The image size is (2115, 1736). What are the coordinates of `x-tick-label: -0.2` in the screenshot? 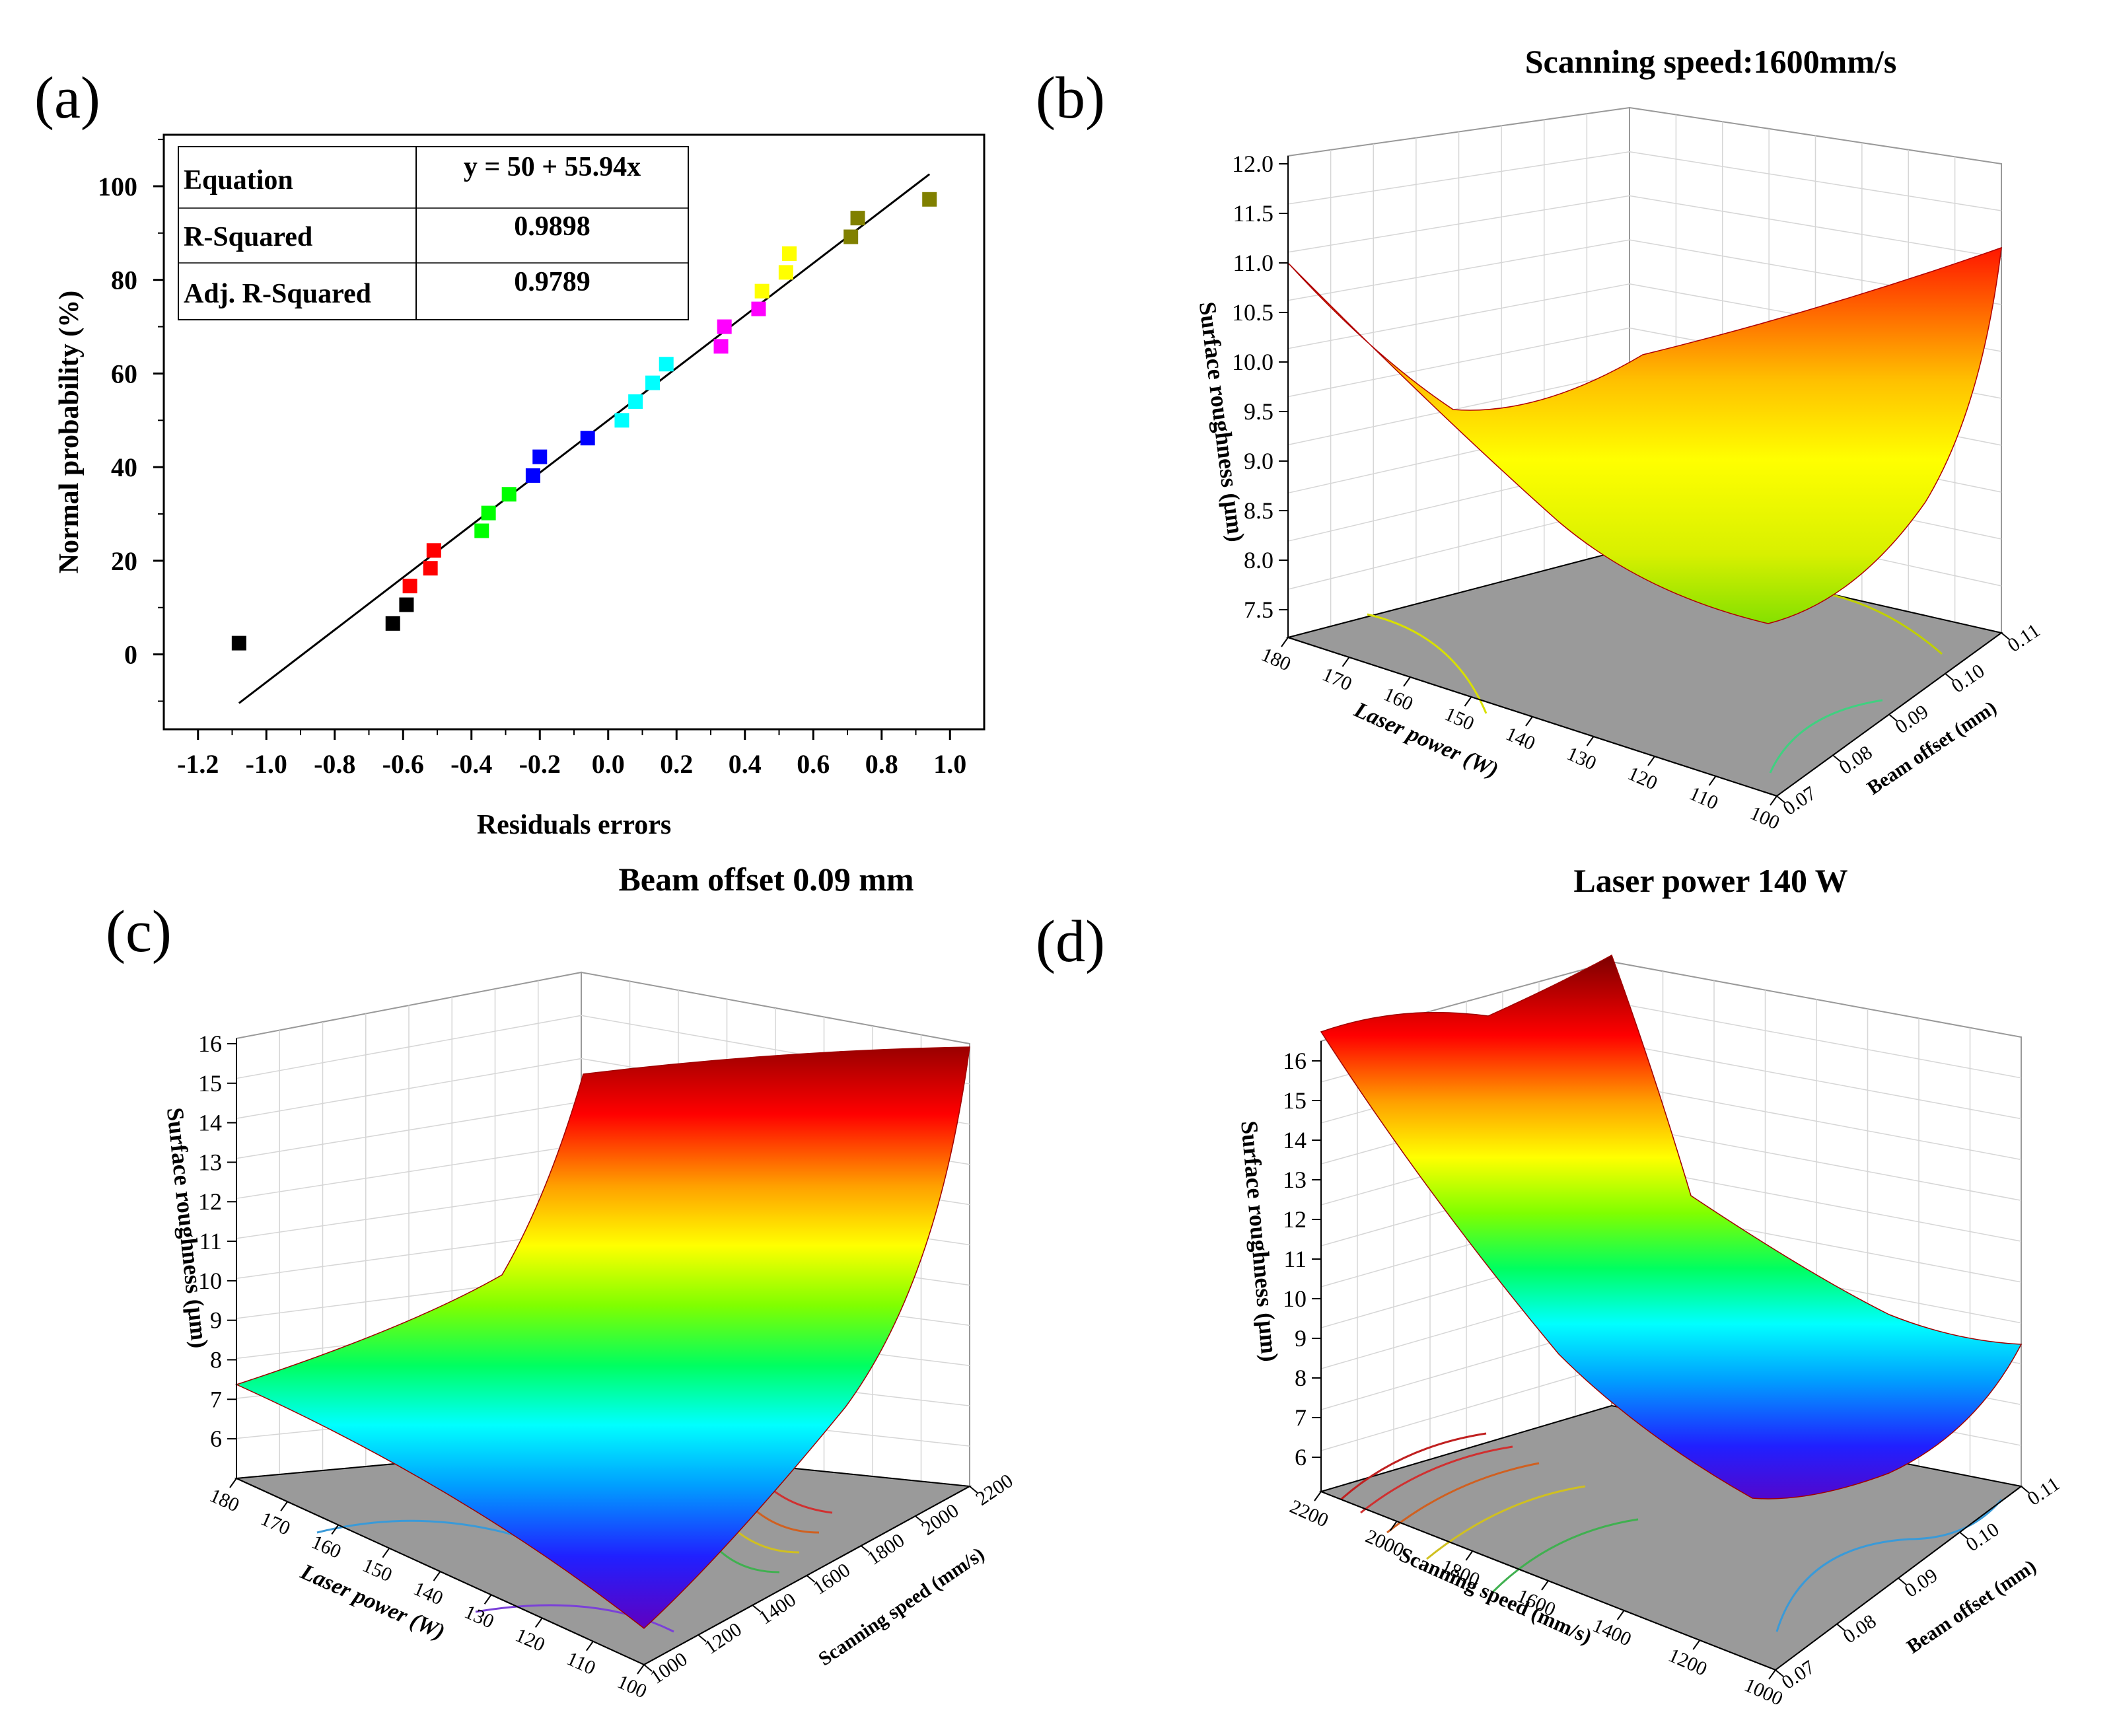 It's located at (540, 764).